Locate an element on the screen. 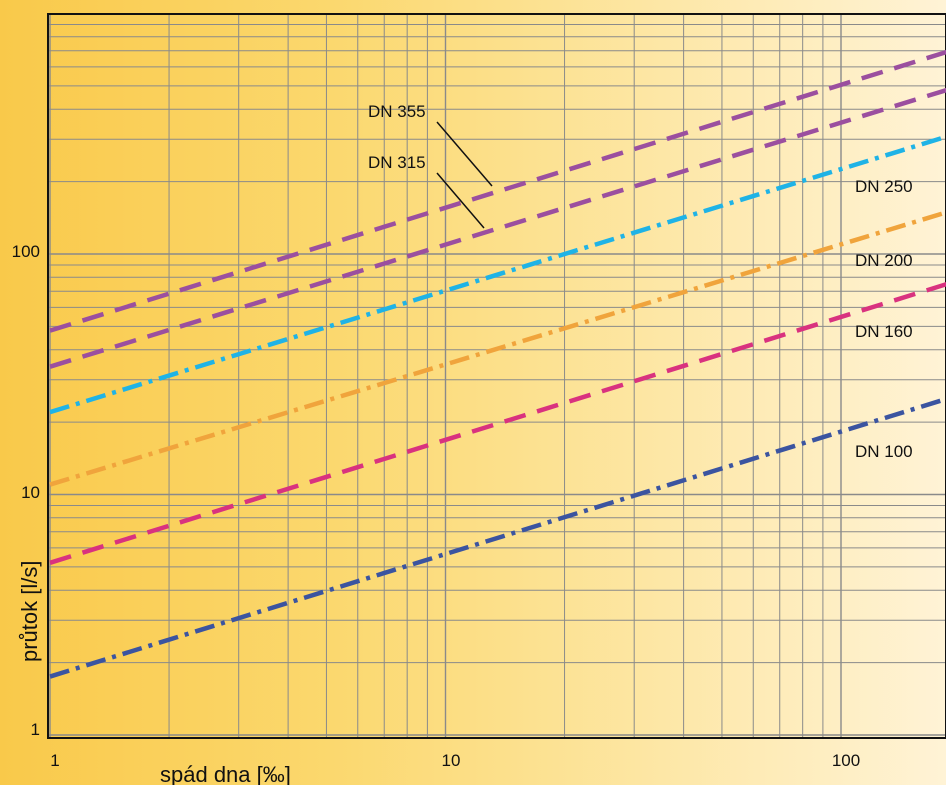  series-label-dn-315: DN 315 is located at coordinates (397, 162).